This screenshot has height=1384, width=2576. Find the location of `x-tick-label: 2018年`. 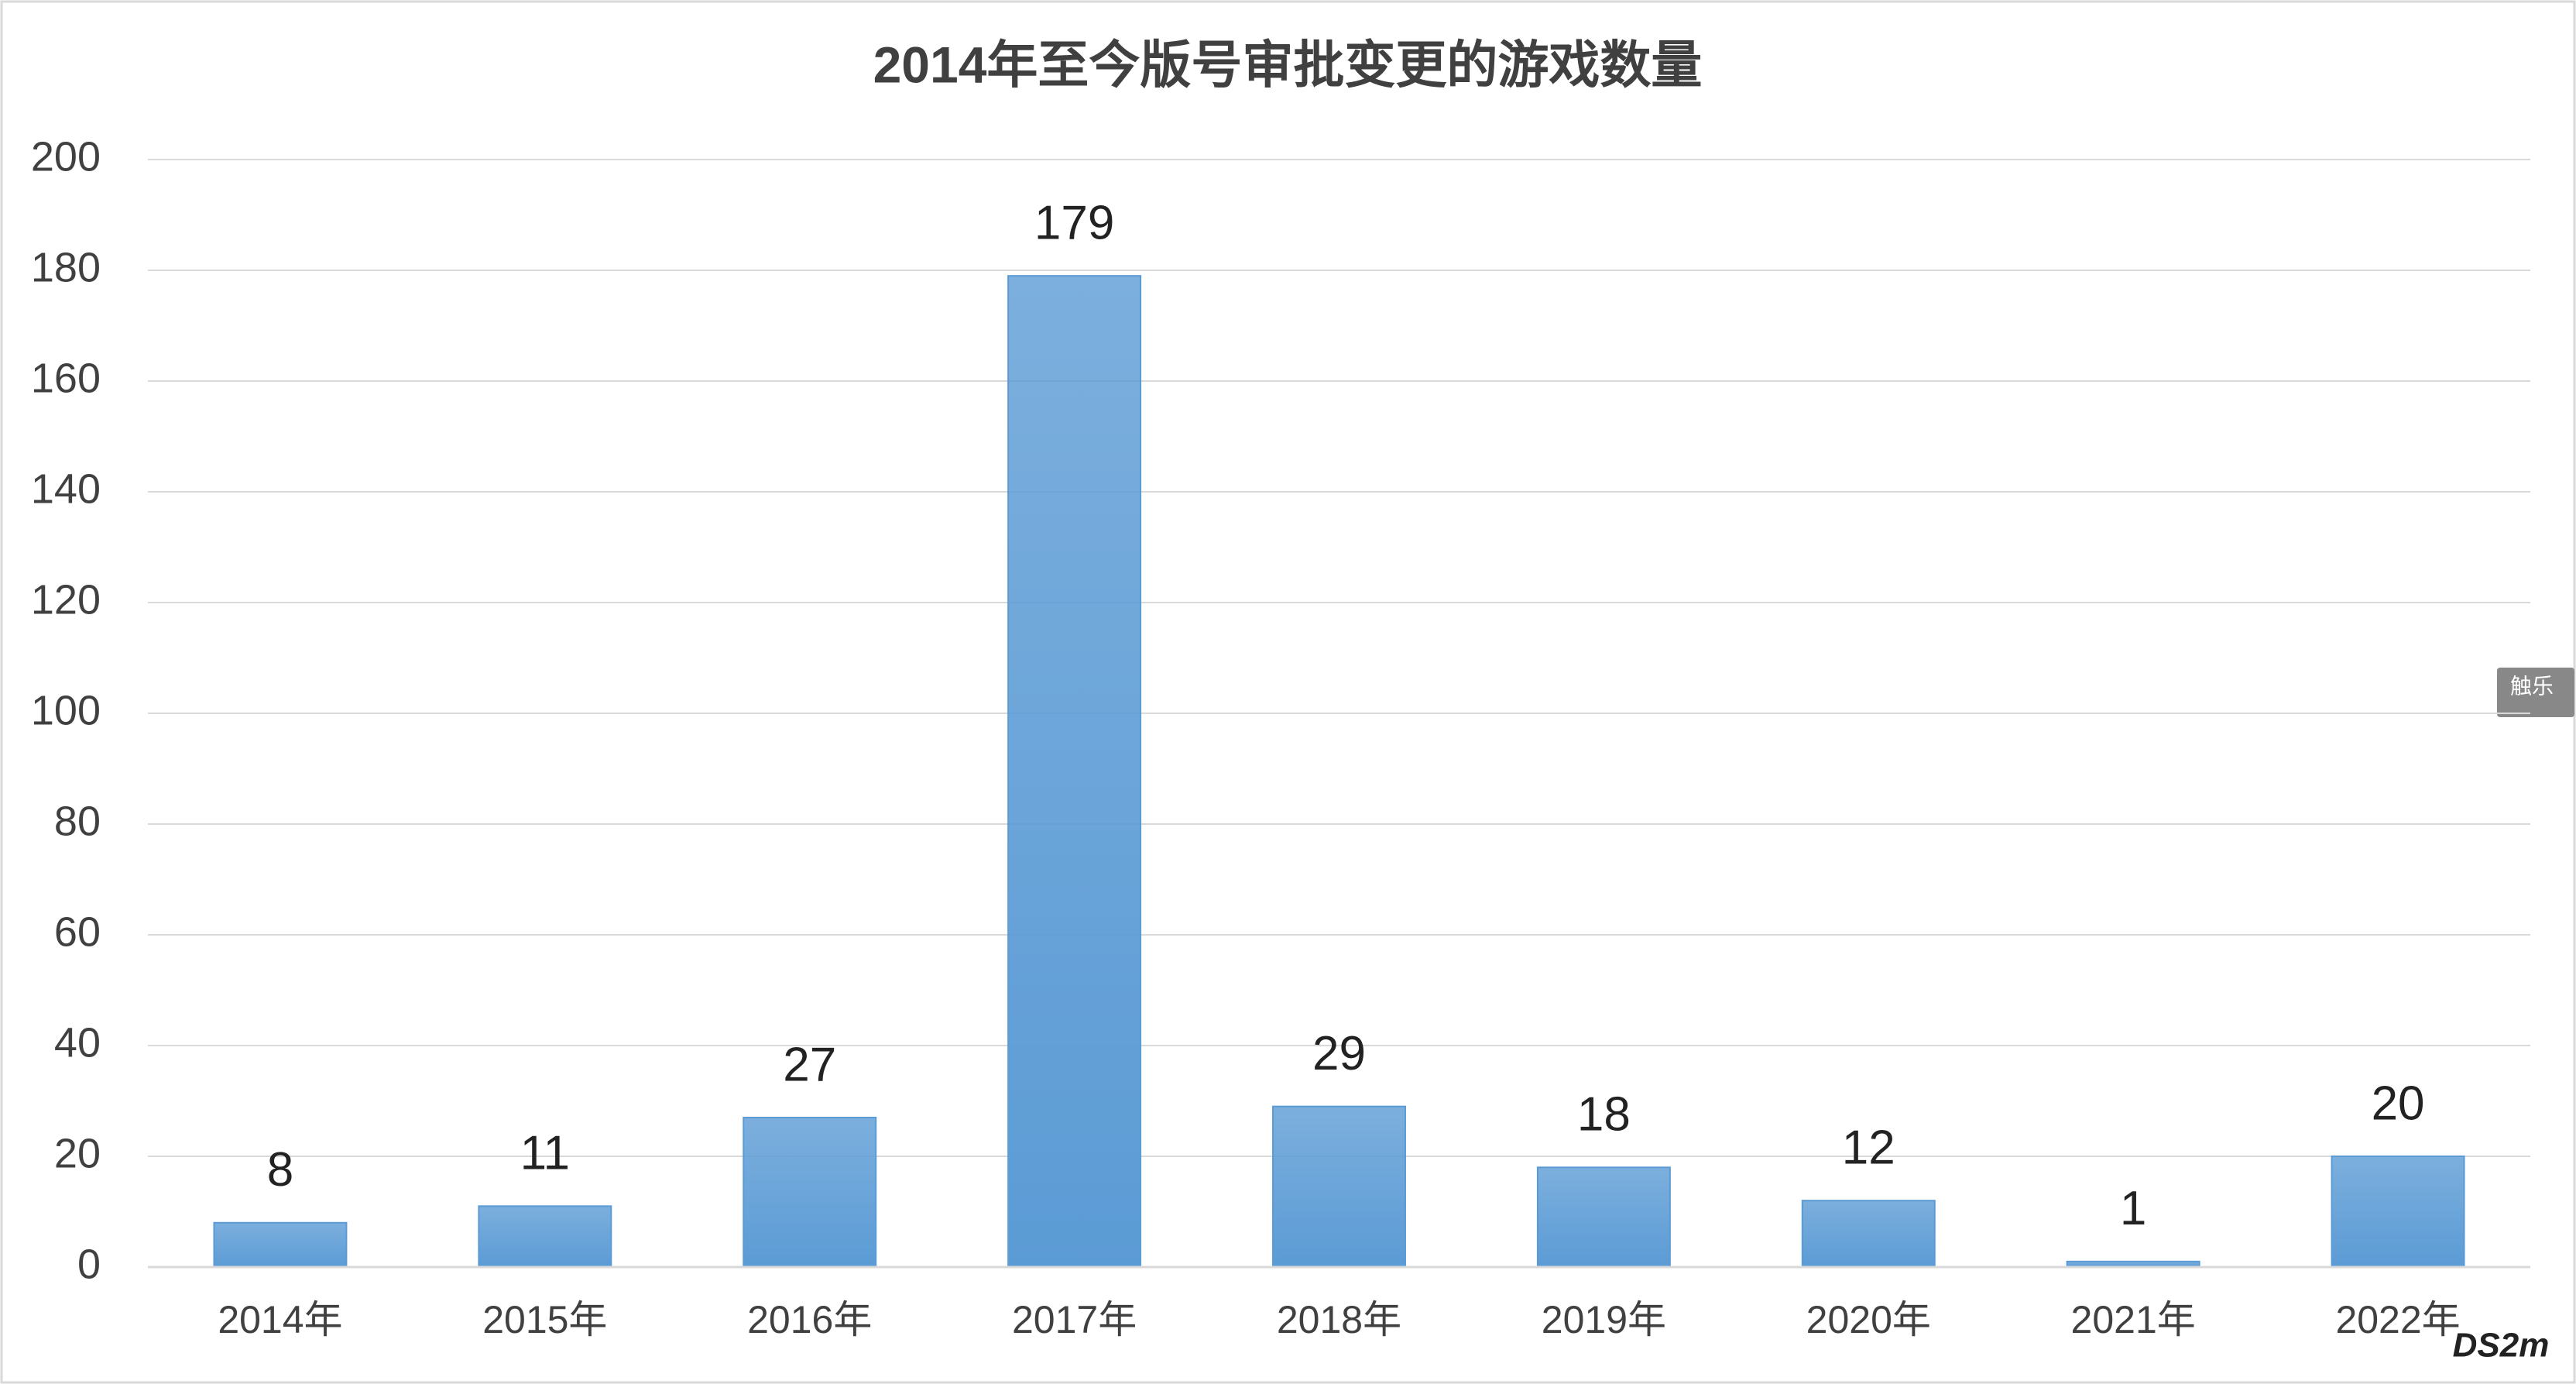

x-tick-label: 2018年 is located at coordinates (1339, 1319).